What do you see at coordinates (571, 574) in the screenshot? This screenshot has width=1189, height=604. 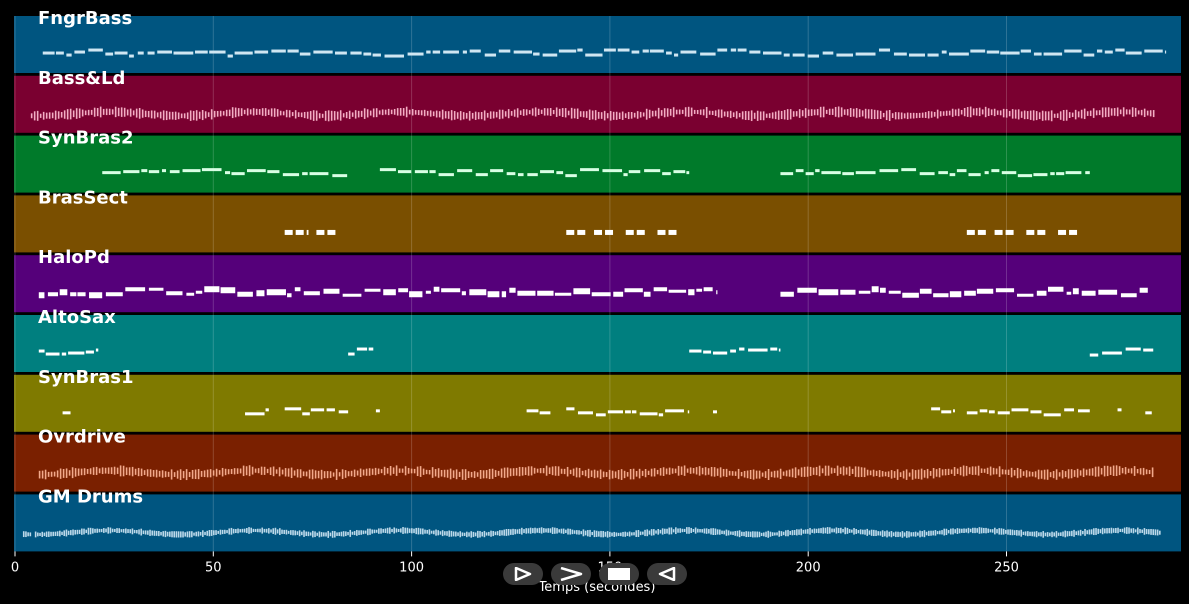 I see `forward-button` at bounding box center [571, 574].